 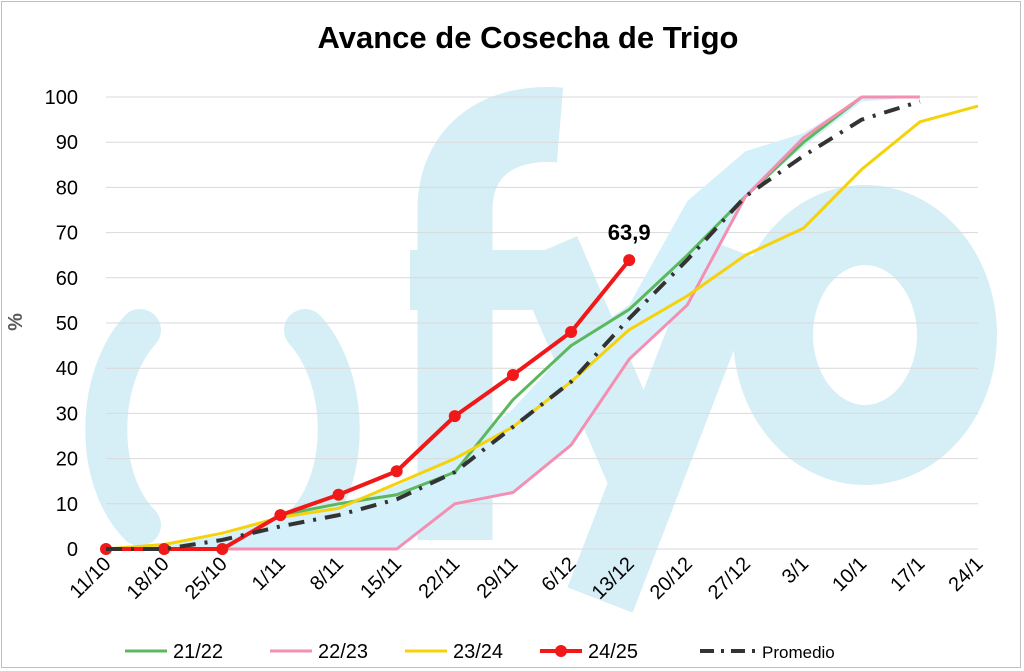 I want to click on x-tick-label: 1/11, so click(x=269, y=574).